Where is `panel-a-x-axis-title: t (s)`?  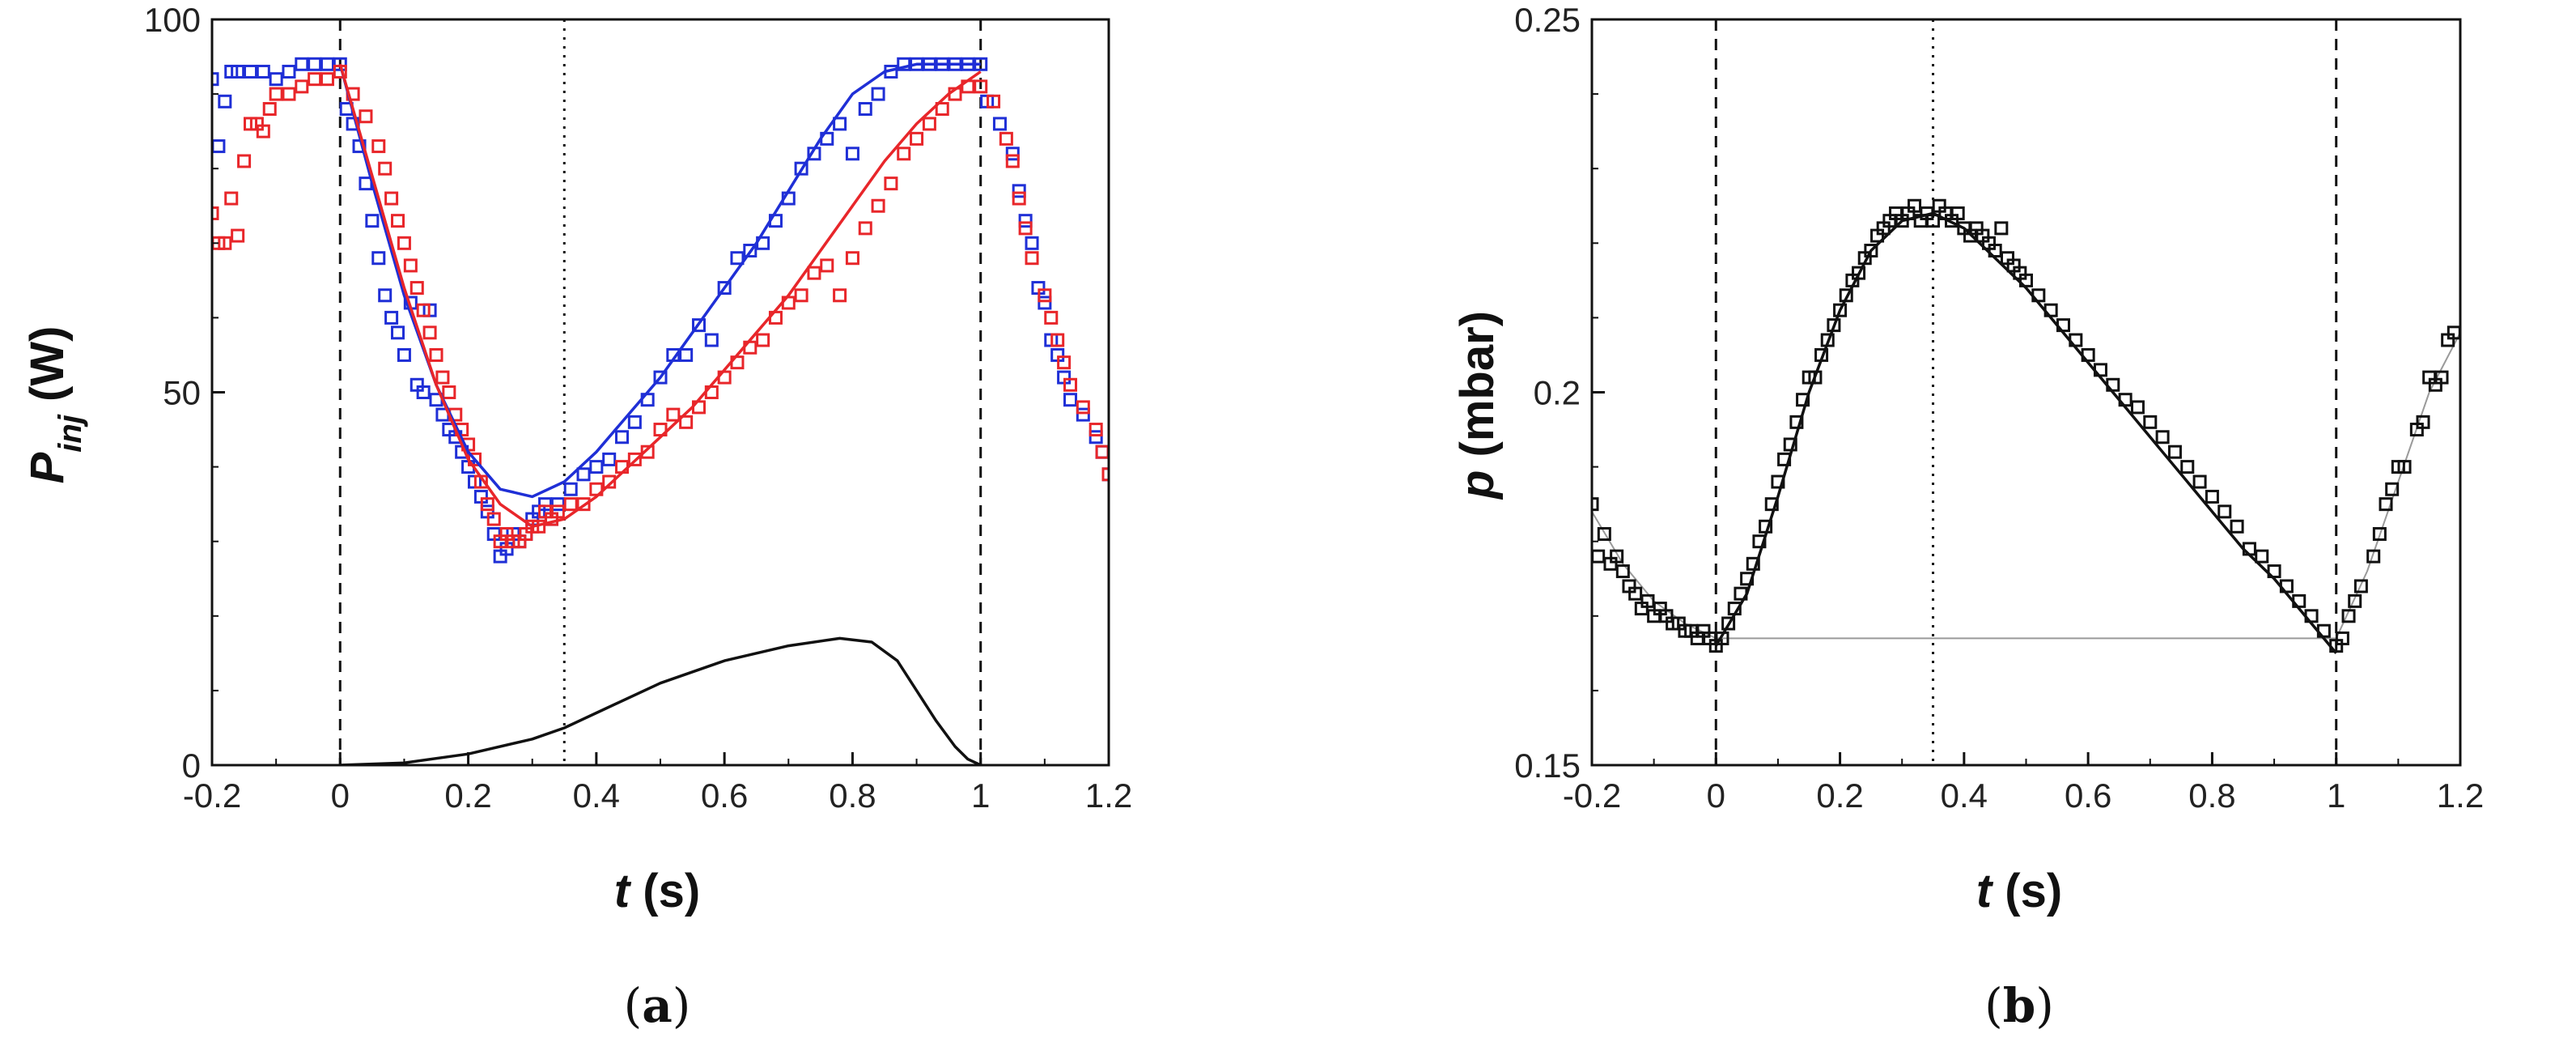 panel-a-x-axis-title: t (s) is located at coordinates (657, 891).